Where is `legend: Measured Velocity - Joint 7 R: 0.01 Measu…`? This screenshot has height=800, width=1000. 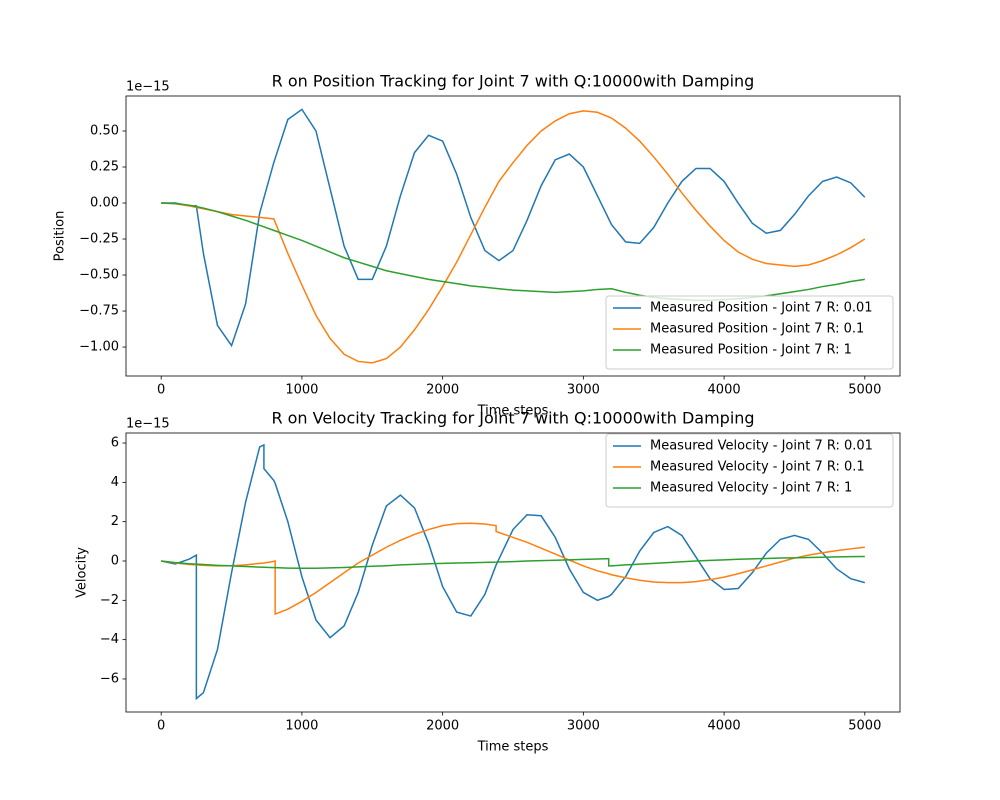
legend: Measured Velocity - Joint 7 R: 0.01 Measu… is located at coordinates (749, 470).